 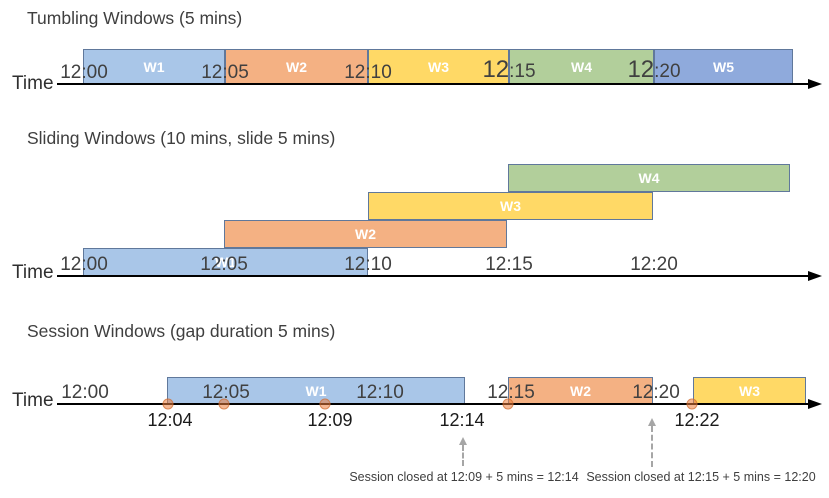 I want to click on sliding-windows-window-w1: W1, so click(x=225, y=262).